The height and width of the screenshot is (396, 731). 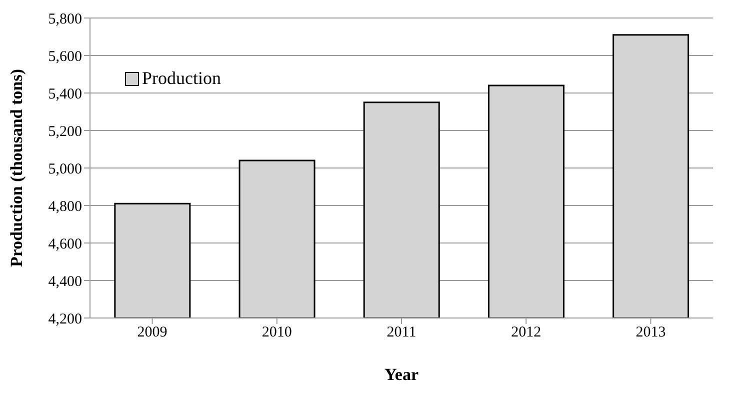 I want to click on x-tick-label: 2011, so click(x=401, y=332).